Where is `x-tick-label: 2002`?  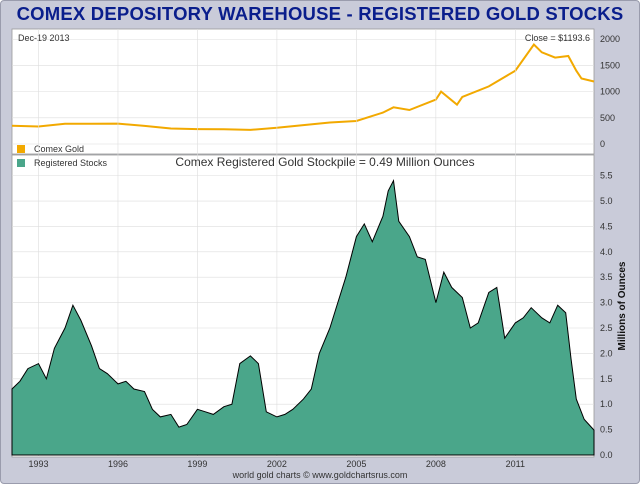
x-tick-label: 2002 is located at coordinates (277, 464).